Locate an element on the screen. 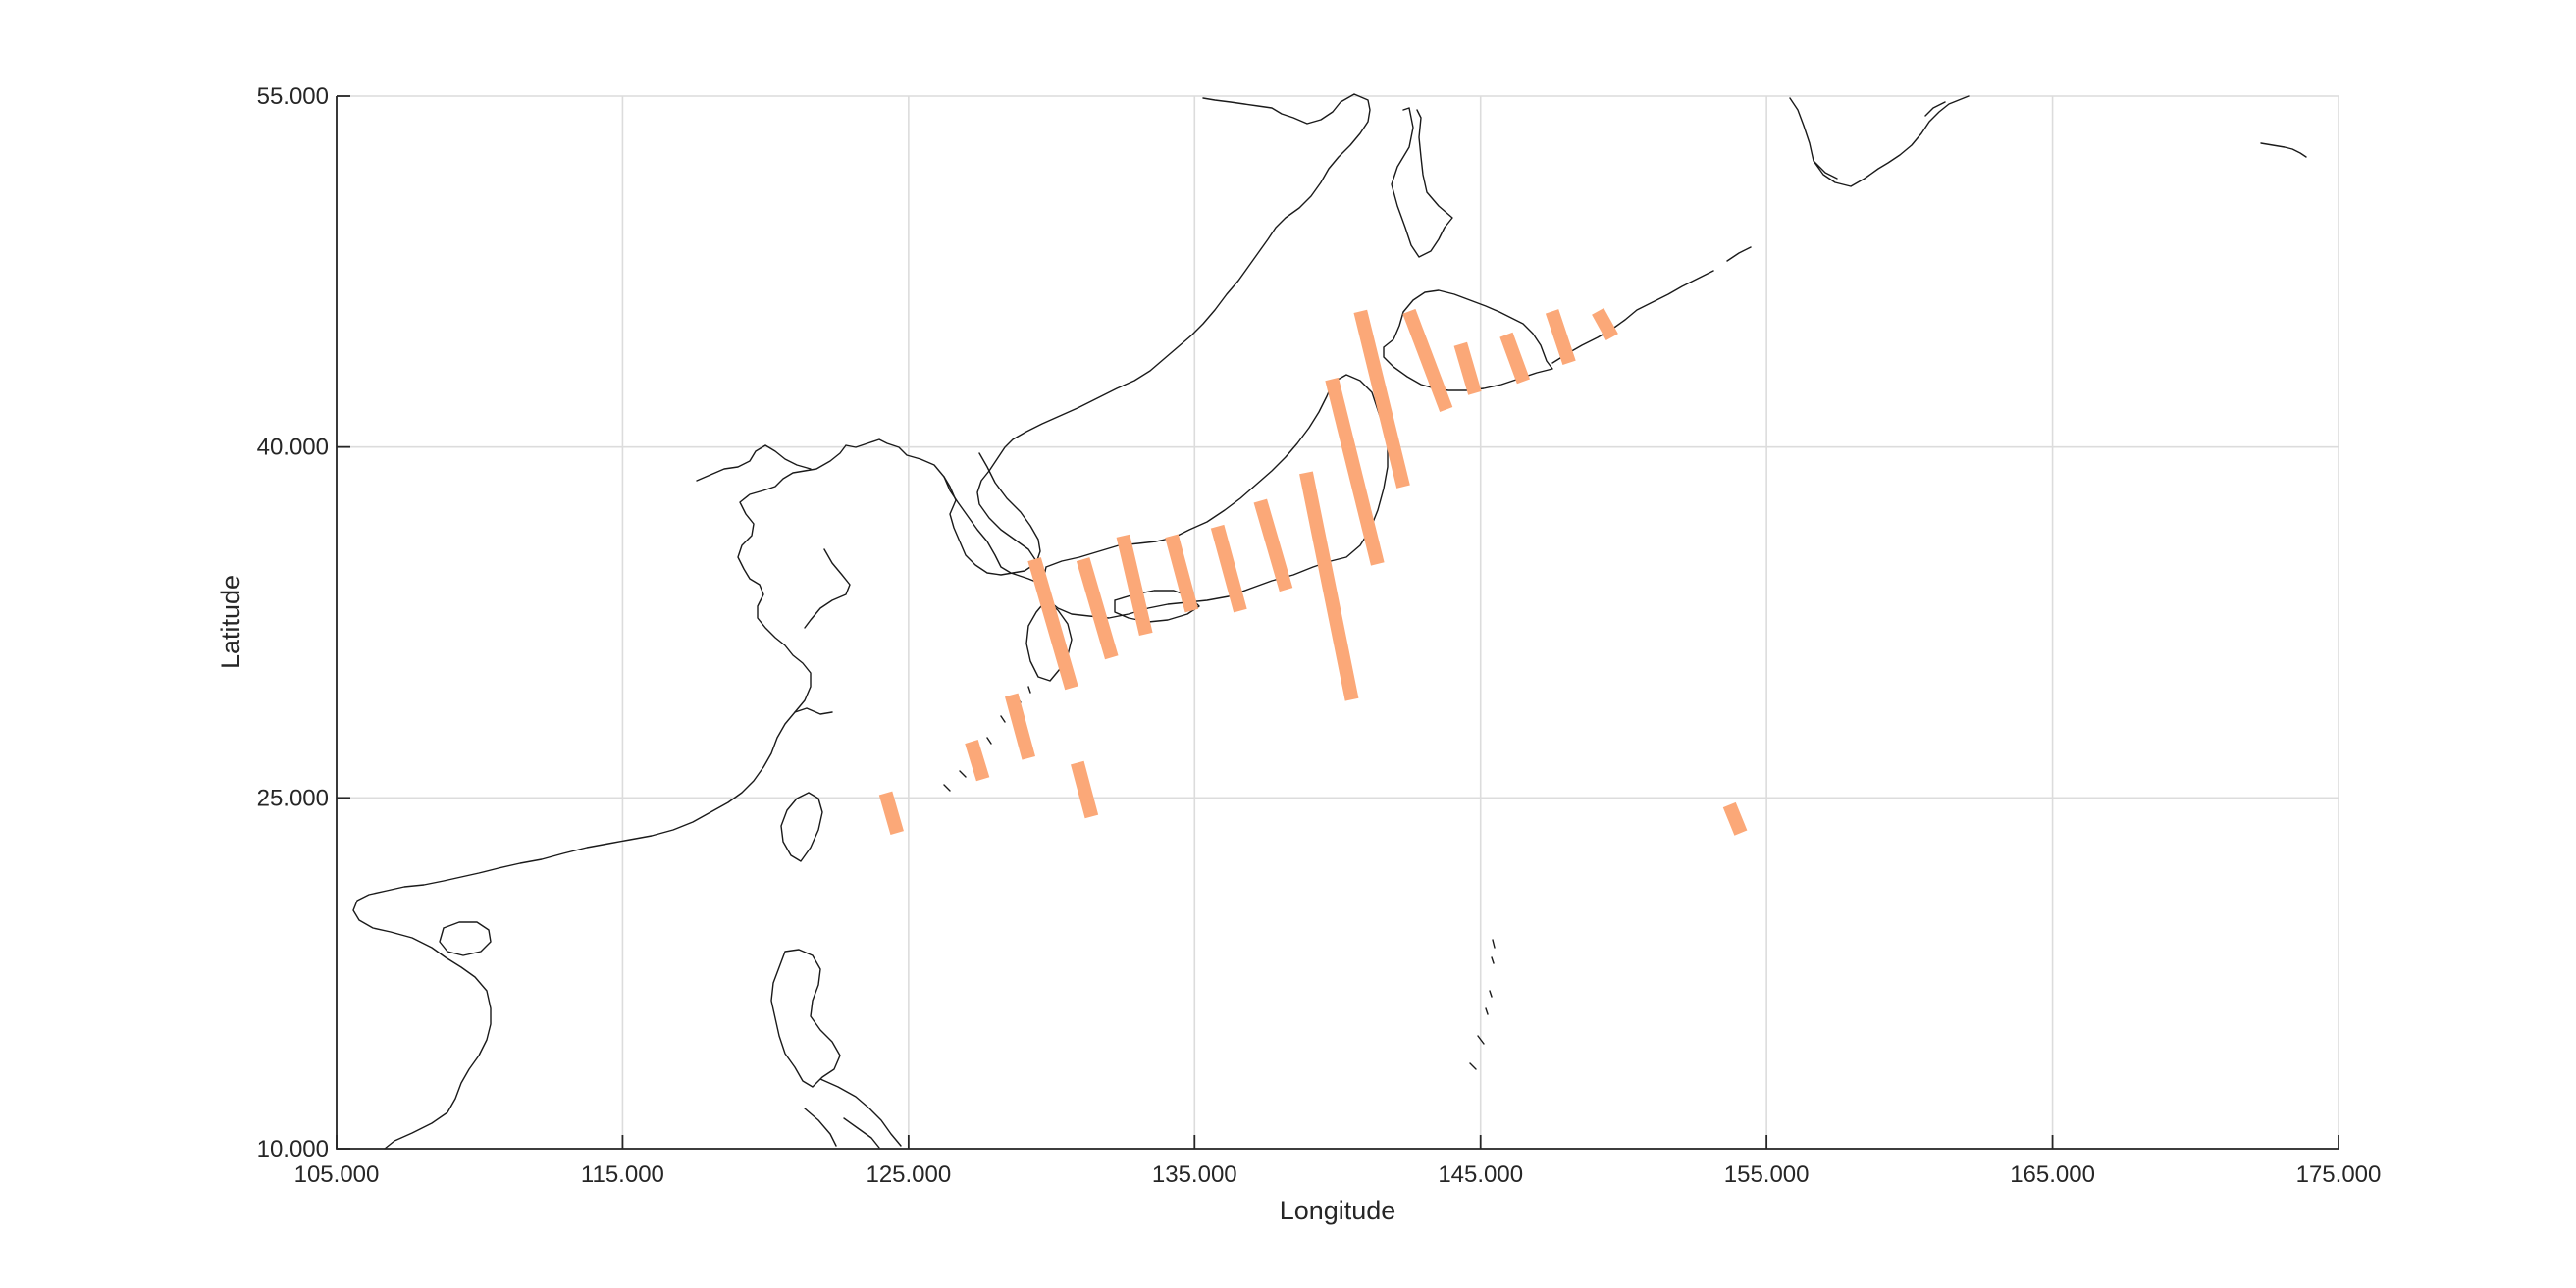  x-tick-label: 105.000 is located at coordinates (337, 1174).